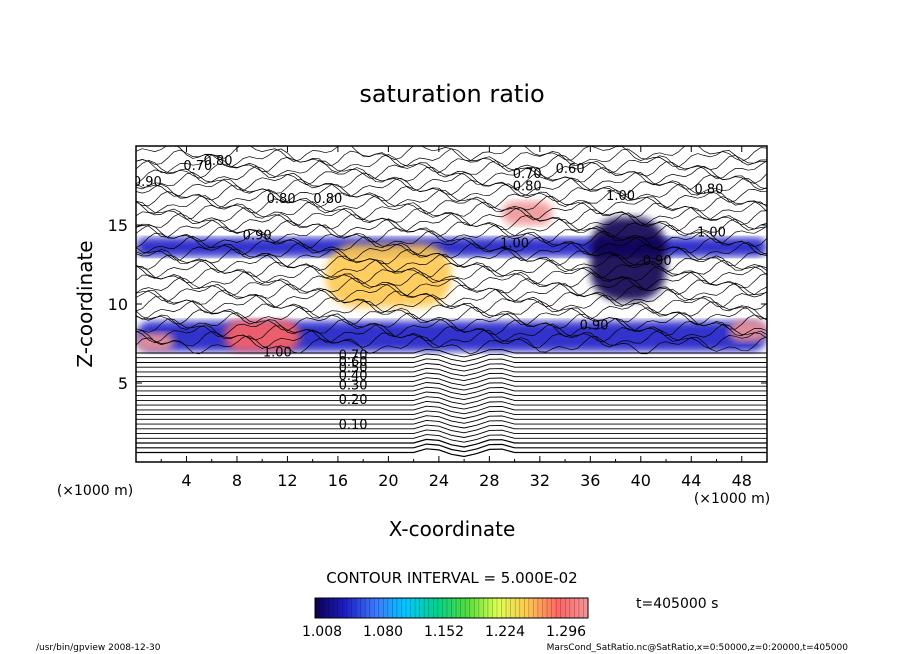 The height and width of the screenshot is (654, 904). Describe the element at coordinates (451, 94) in the screenshot. I see `chart-title: saturation ratio` at that location.